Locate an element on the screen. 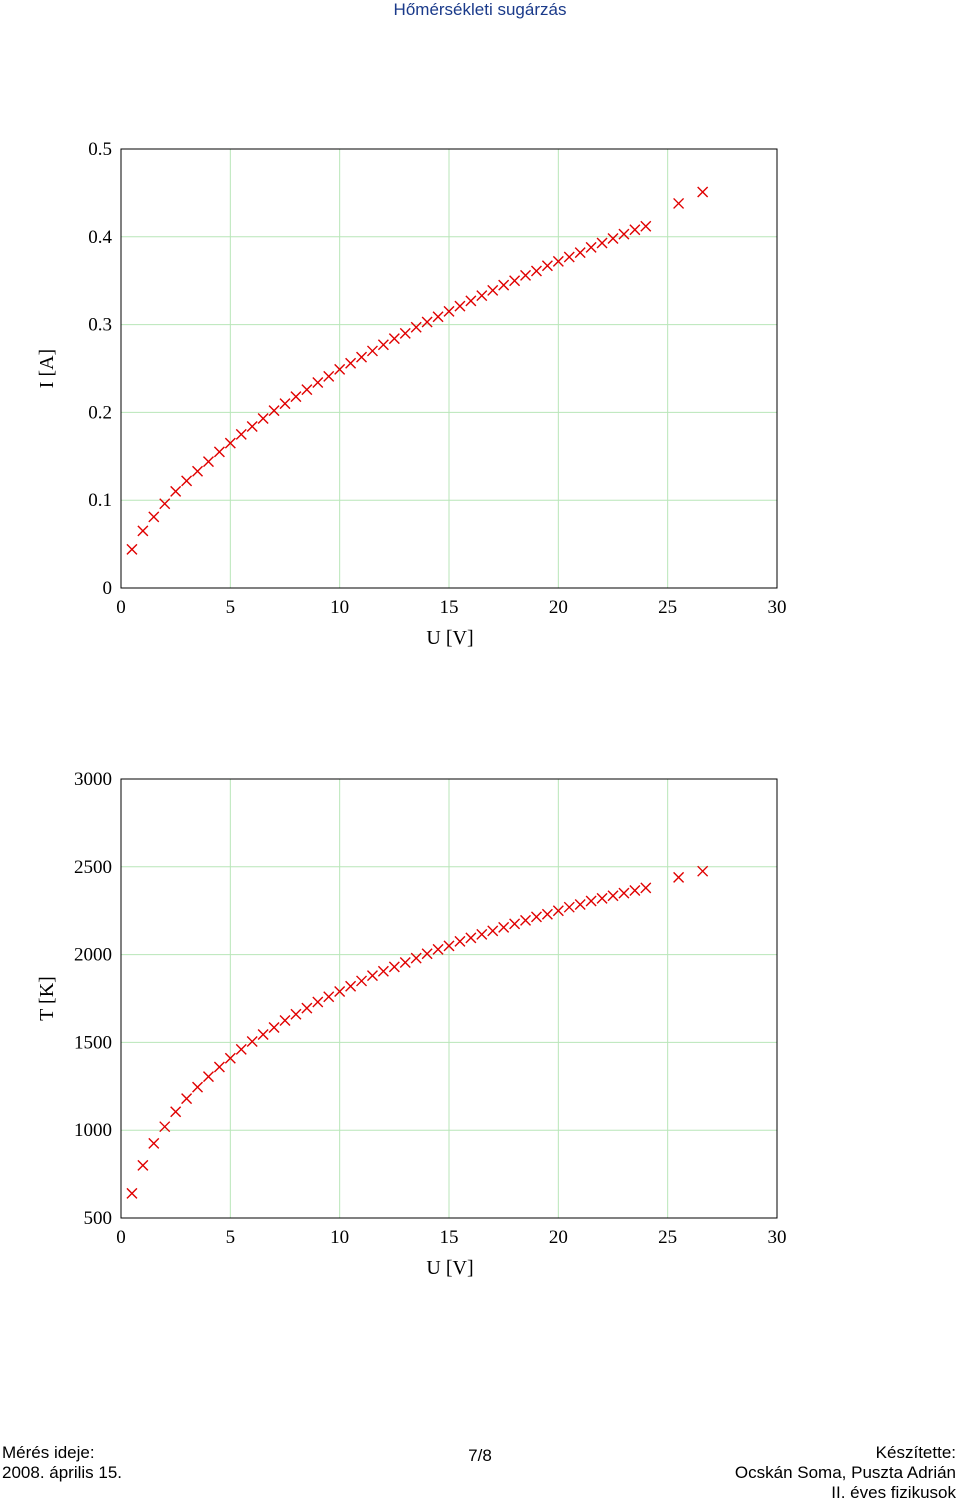 The width and height of the screenshot is (960, 1503). page-header-title: Hőmérsékleti sugárzás is located at coordinates (480, 9).